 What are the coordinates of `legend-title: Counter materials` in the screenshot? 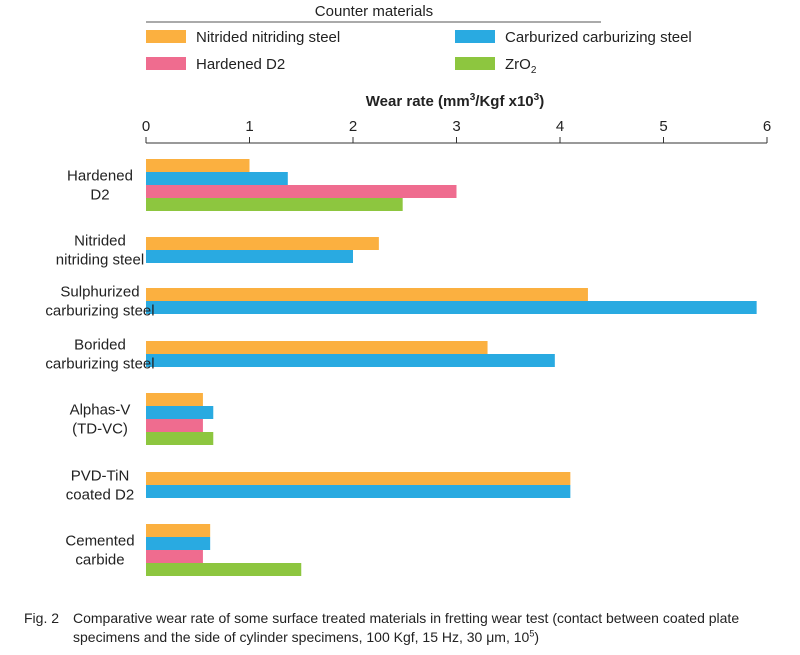 It's located at (374, 11).